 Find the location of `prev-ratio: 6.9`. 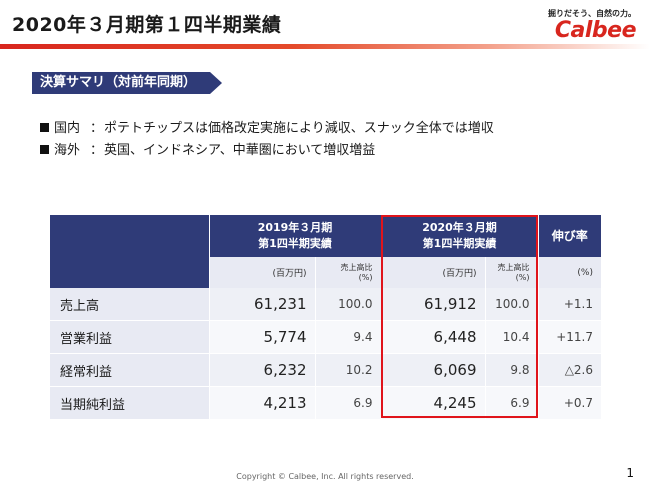

prev-ratio: 6.9 is located at coordinates (347, 403).